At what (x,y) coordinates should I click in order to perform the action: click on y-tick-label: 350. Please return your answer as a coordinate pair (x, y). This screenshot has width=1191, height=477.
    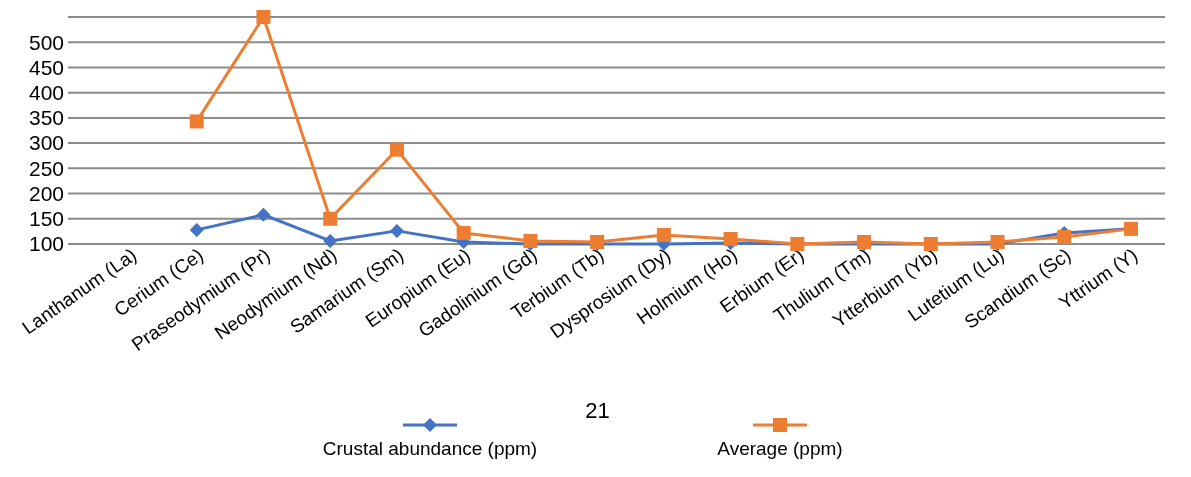
    Looking at the image, I should click on (46, 118).